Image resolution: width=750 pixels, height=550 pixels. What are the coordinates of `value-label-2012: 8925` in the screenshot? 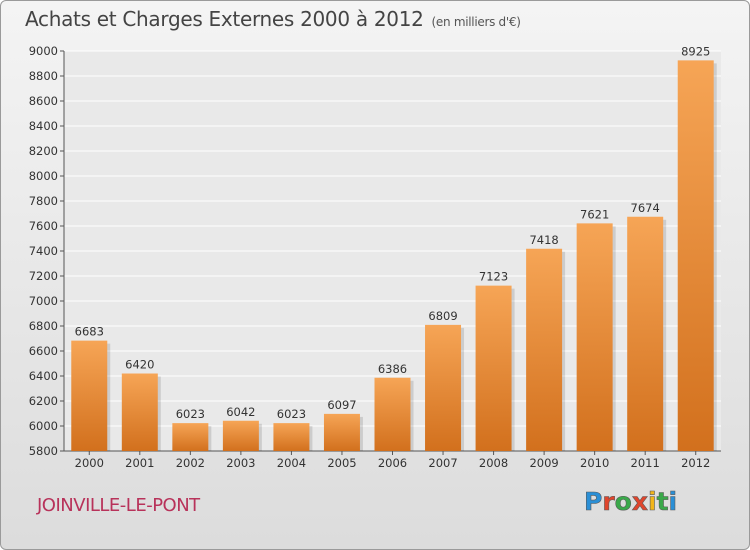 It's located at (695, 51).